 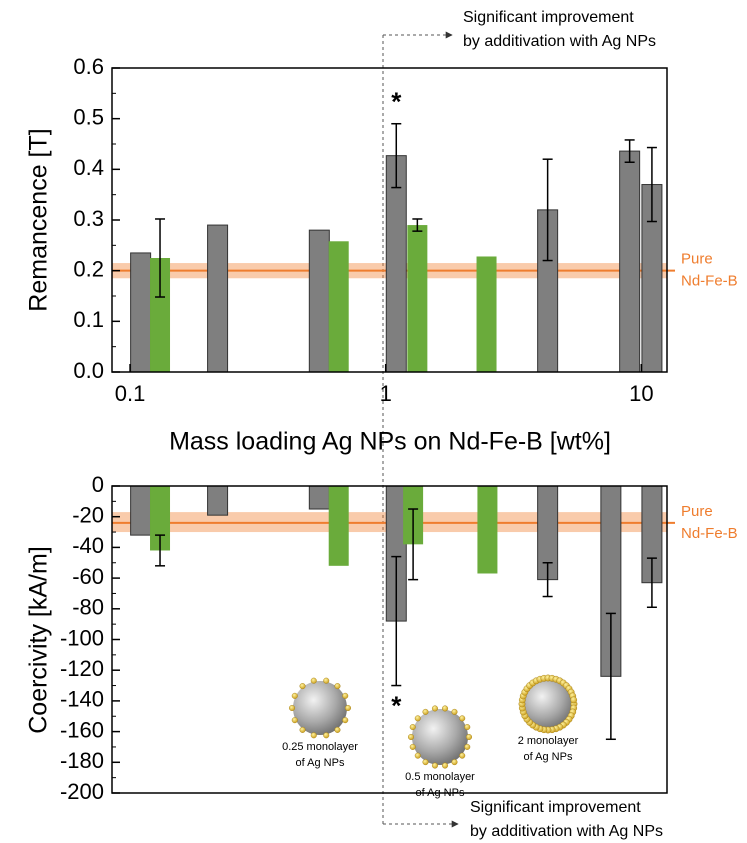 I want to click on y-axis-label: Coercivity [kA/m], so click(x=39, y=640).